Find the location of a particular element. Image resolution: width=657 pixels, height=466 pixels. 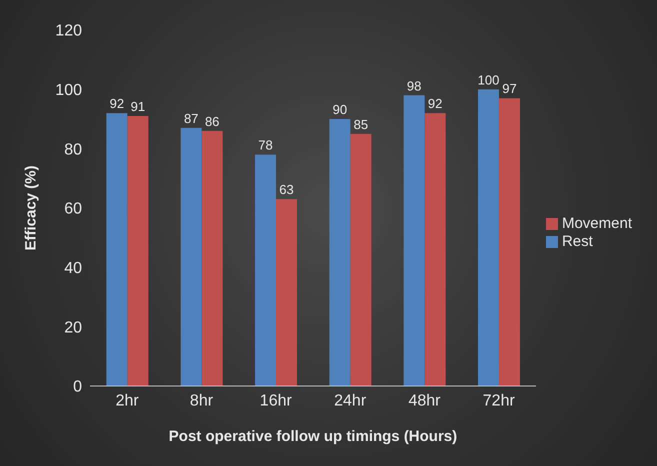

legend-label: Rest is located at coordinates (577, 241).